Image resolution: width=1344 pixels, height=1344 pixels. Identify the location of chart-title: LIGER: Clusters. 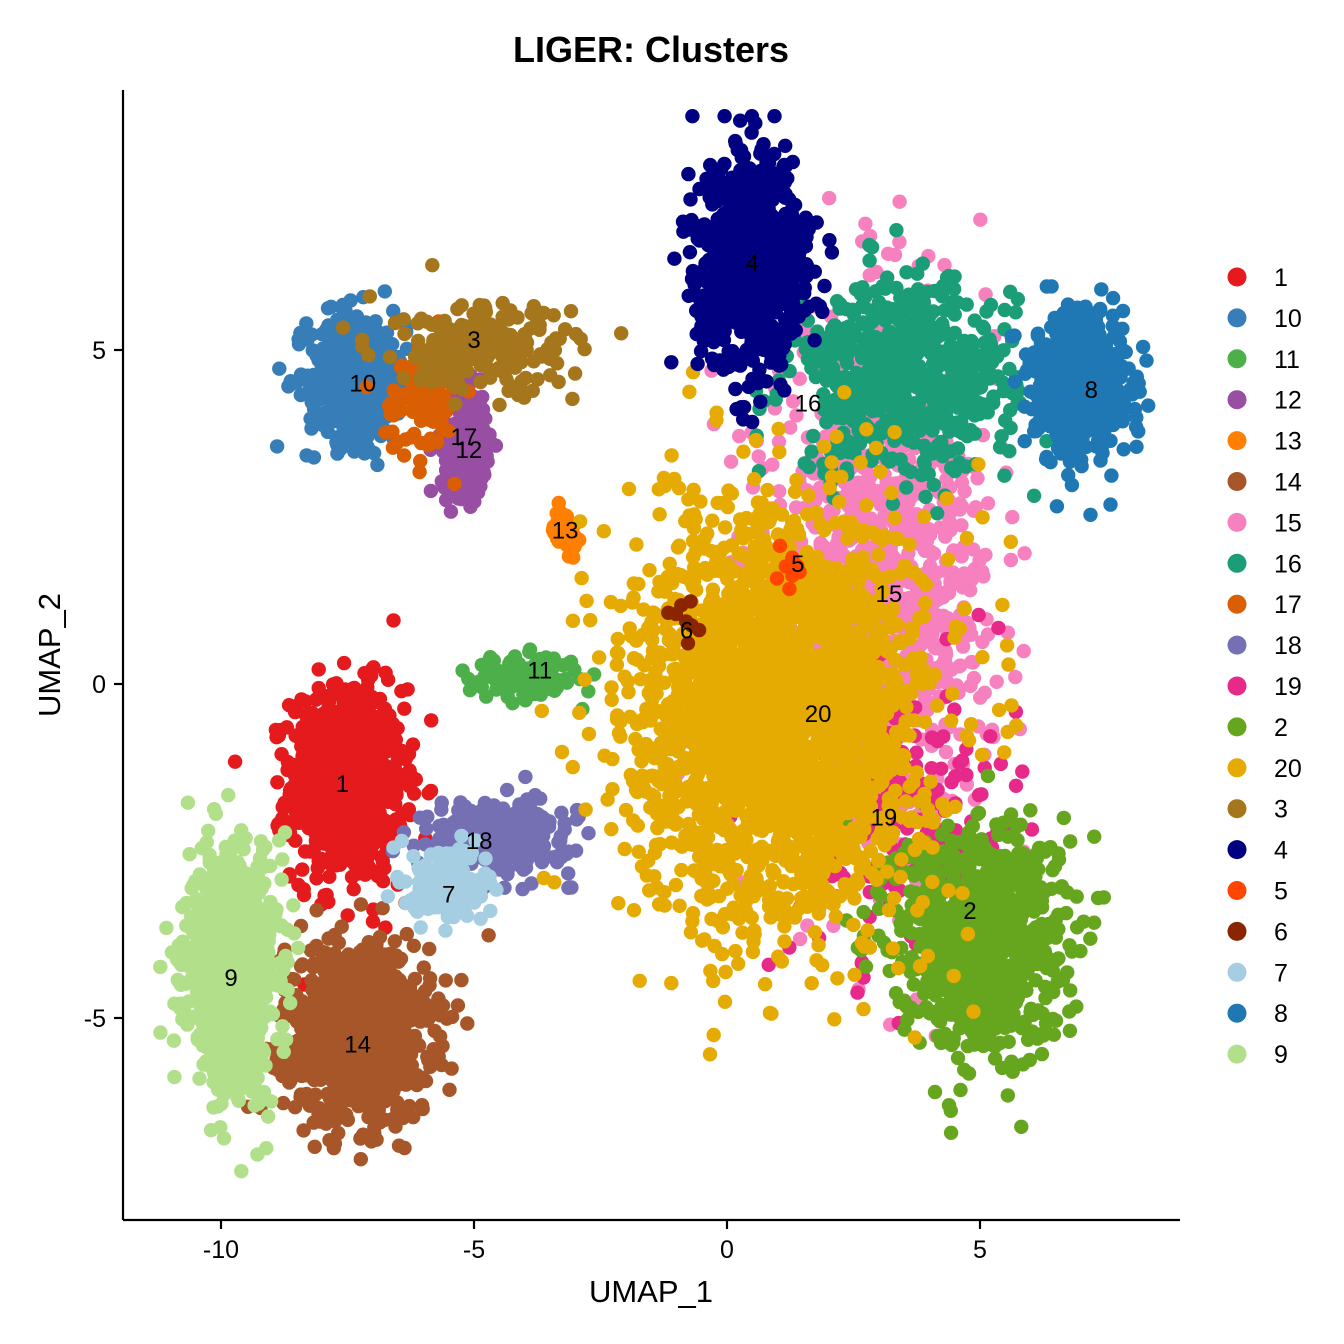
(651, 49).